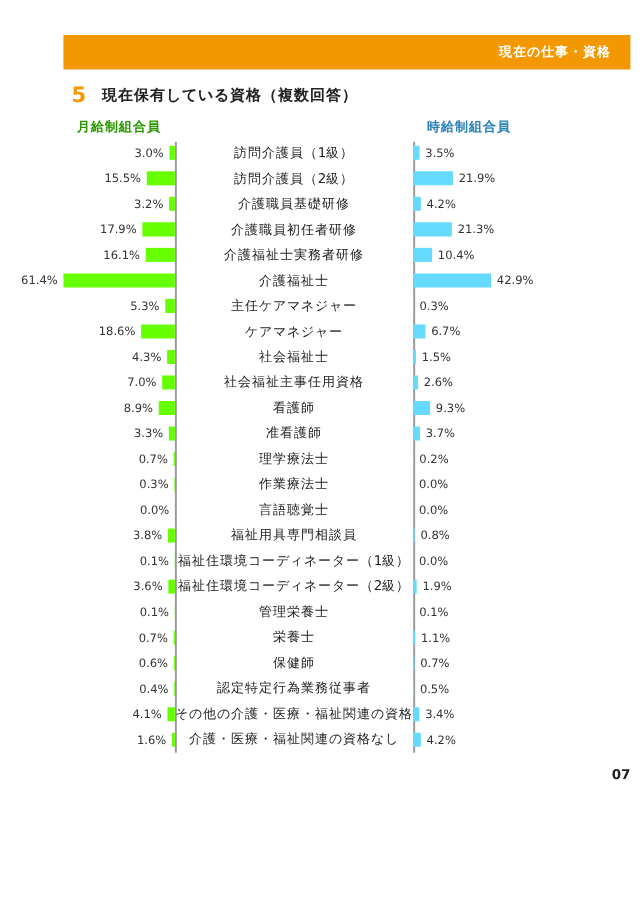 The height and width of the screenshot is (906, 640). I want to click on text: 現在保有している資格（複数回答）, so click(228, 95).